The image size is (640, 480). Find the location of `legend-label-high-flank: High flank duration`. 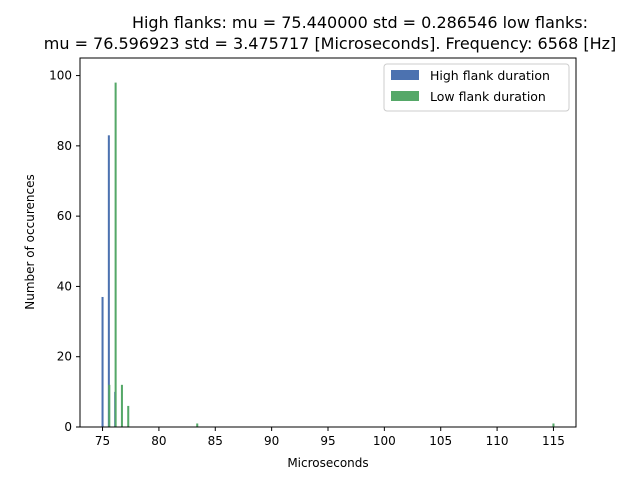

legend-label-high-flank: High flank duration is located at coordinates (490, 75).